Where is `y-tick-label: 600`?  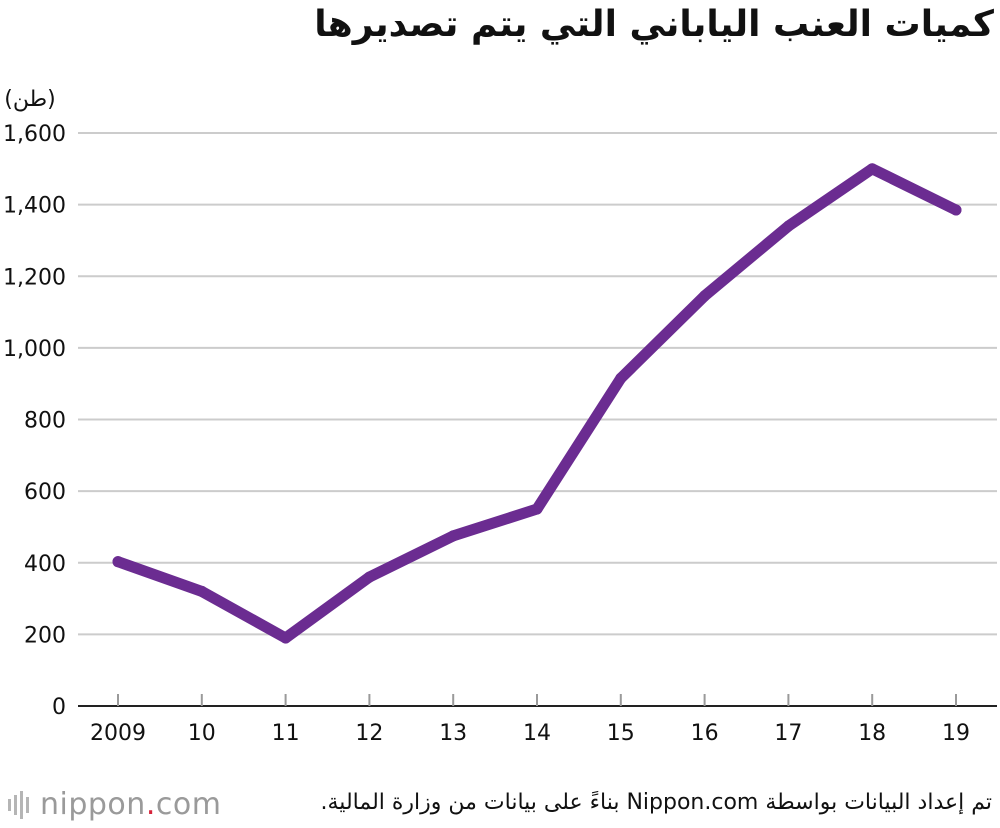 y-tick-label: 600 is located at coordinates (45, 492).